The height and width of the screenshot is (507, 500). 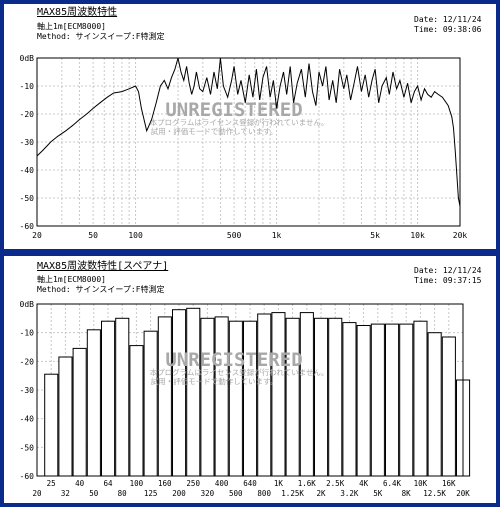 I want to click on x-tick-label: 50, so click(x=93, y=235).